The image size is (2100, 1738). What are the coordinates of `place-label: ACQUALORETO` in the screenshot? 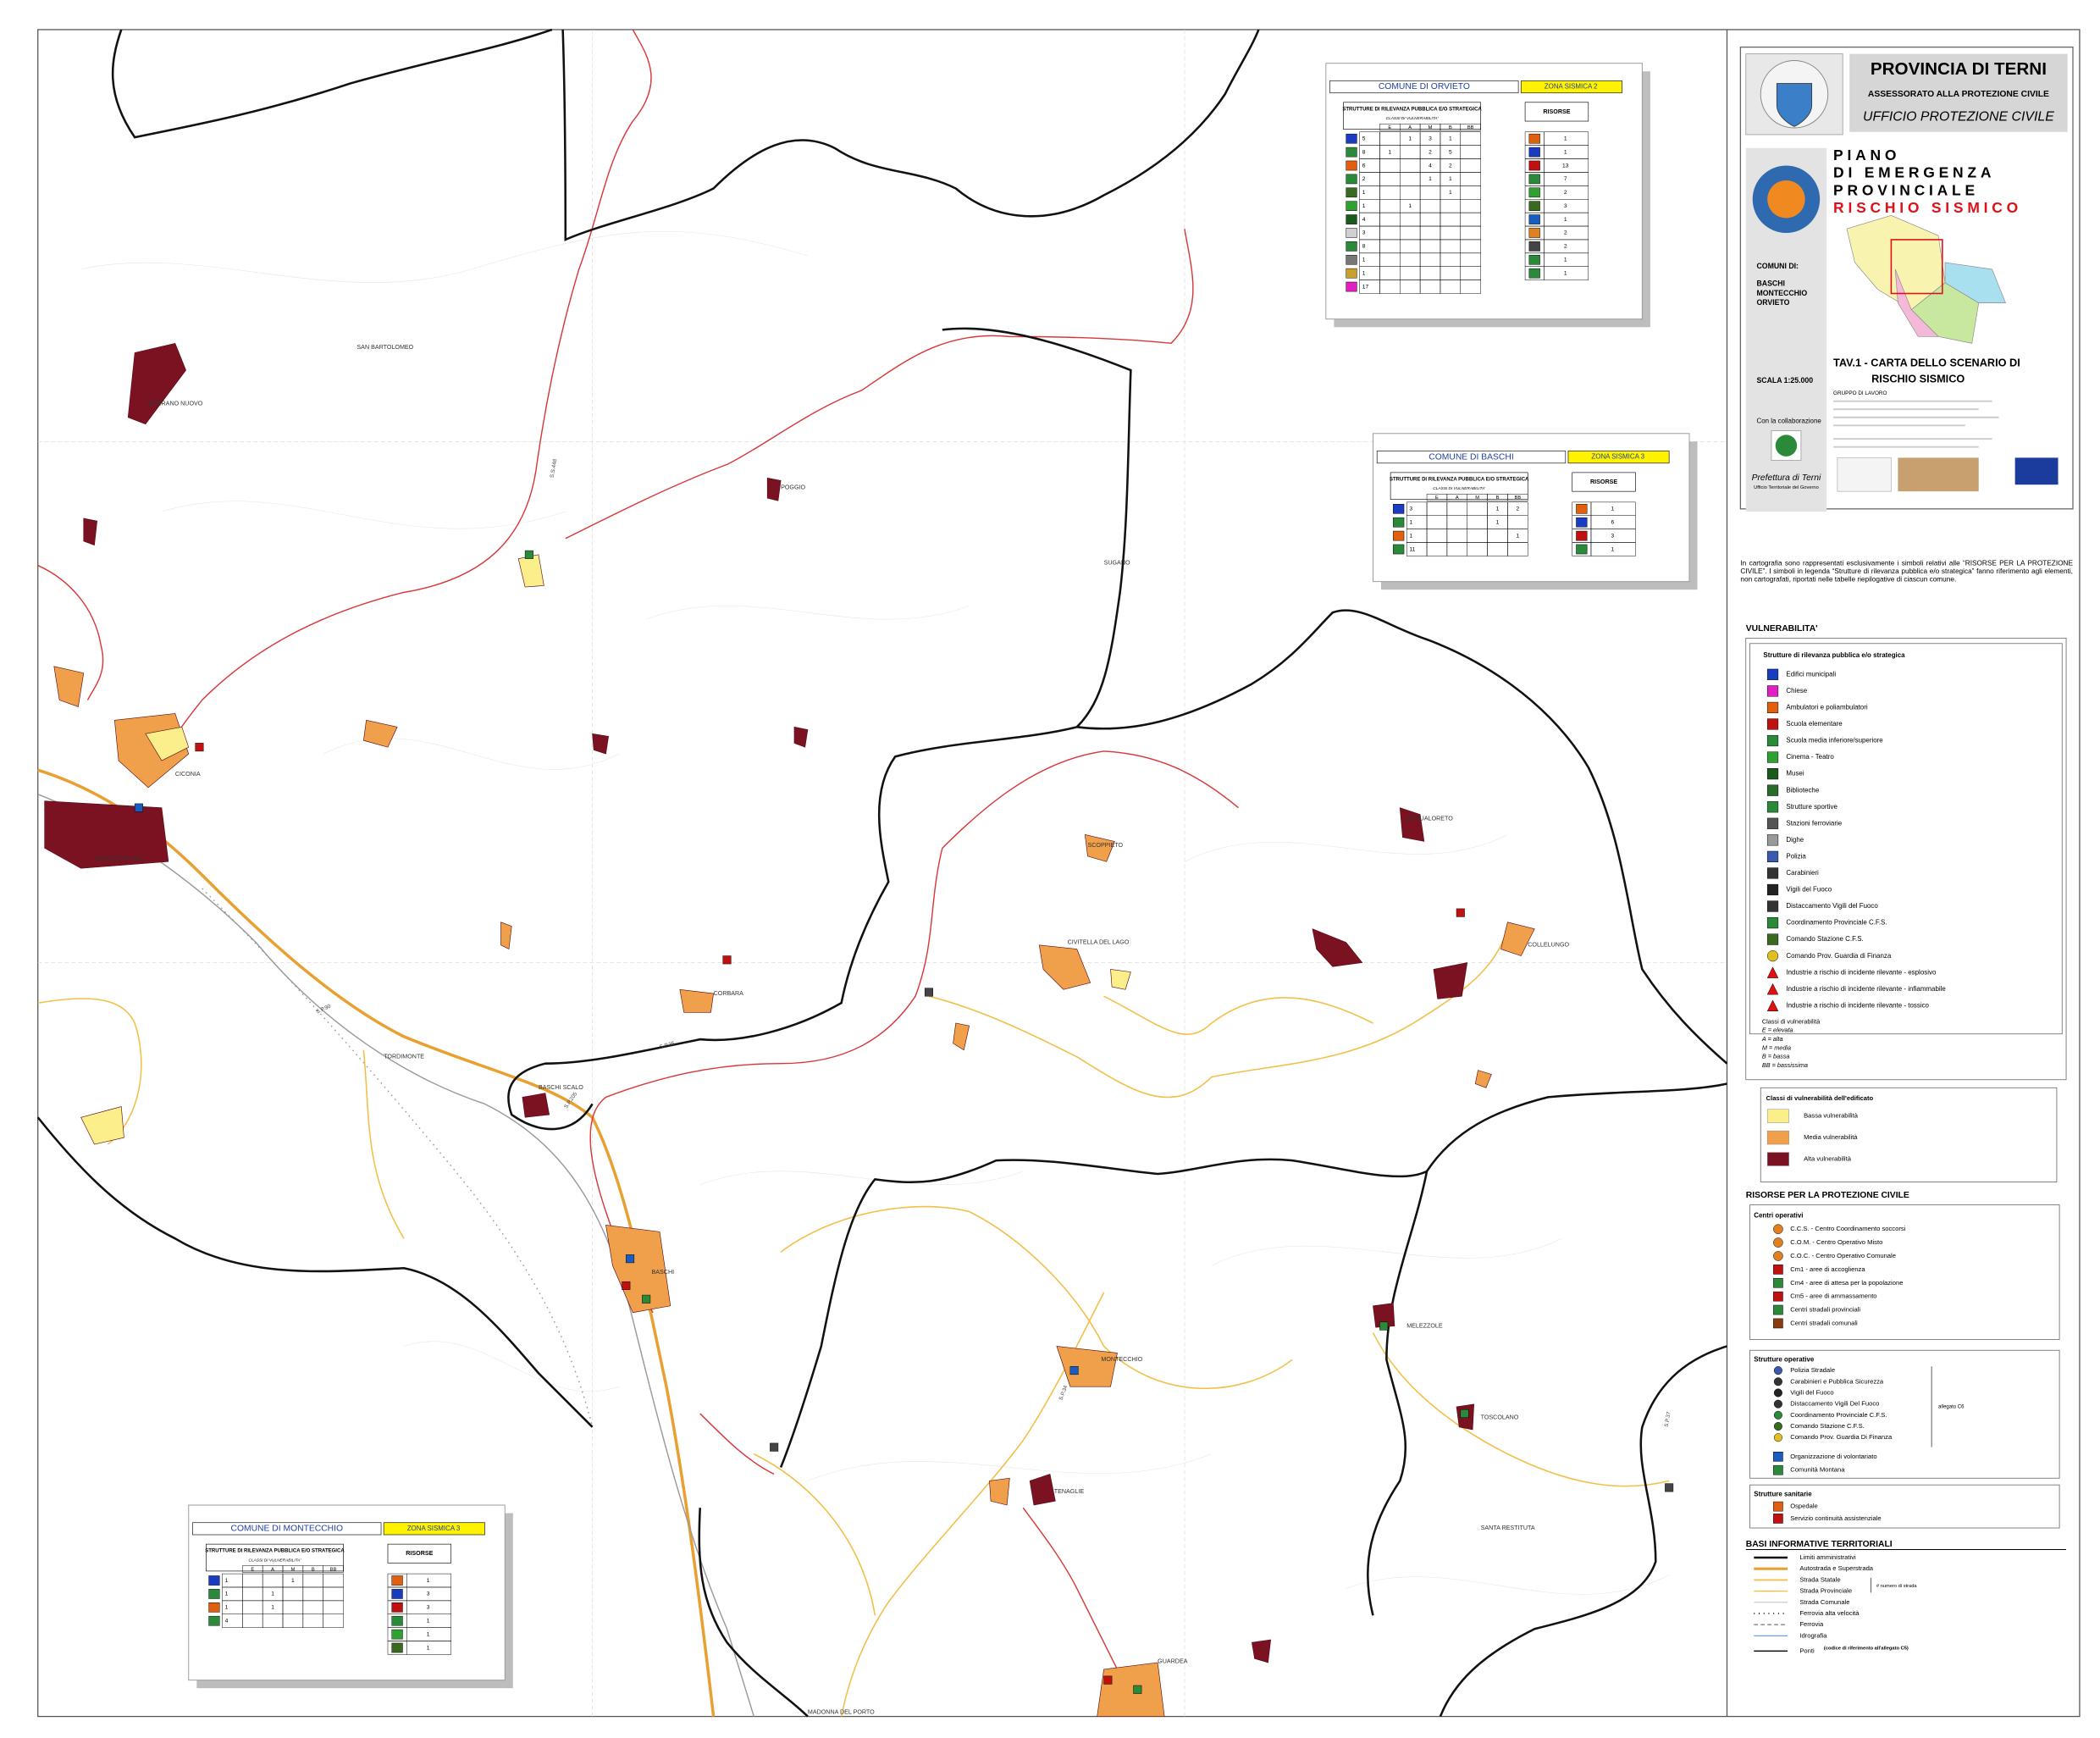 It's located at (1429, 818).